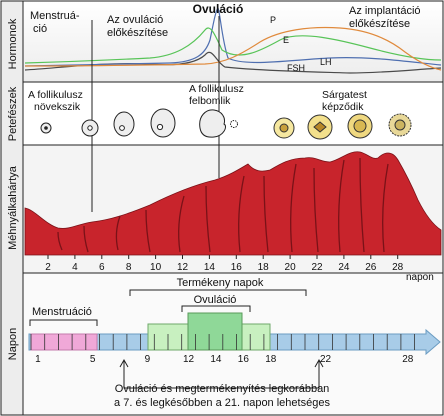 Image resolution: width=444 pixels, height=416 pixels. What do you see at coordinates (224, 264) in the screenshot?
I see `day-ticks: 2 4 6 8 10 12 14 16 18 20 22 24 26 28` at bounding box center [224, 264].